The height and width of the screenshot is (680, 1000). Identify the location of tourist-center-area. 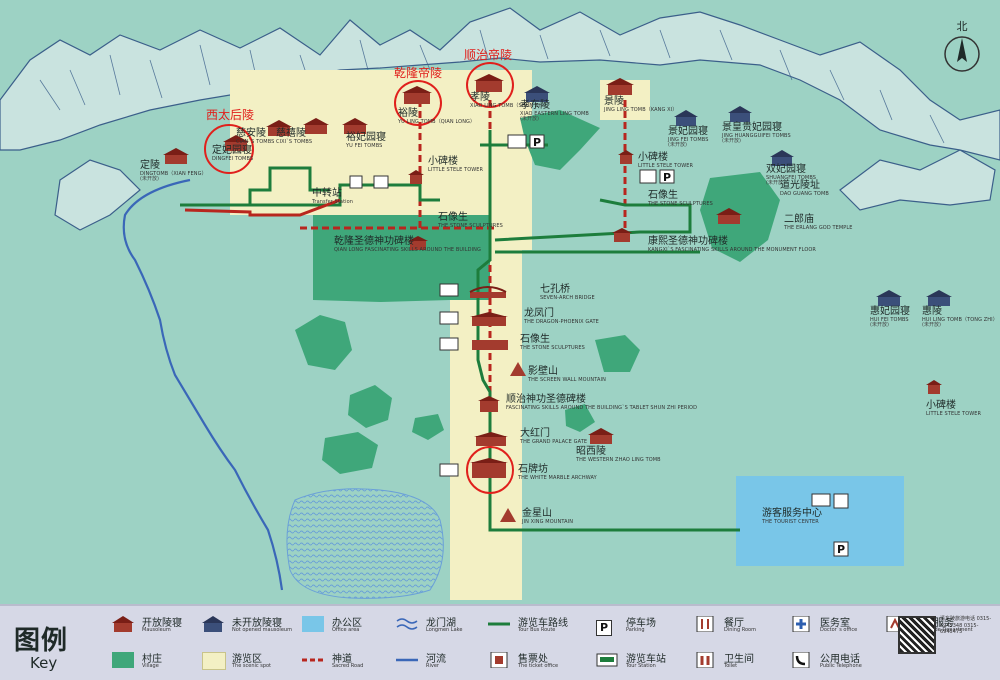
(820, 521).